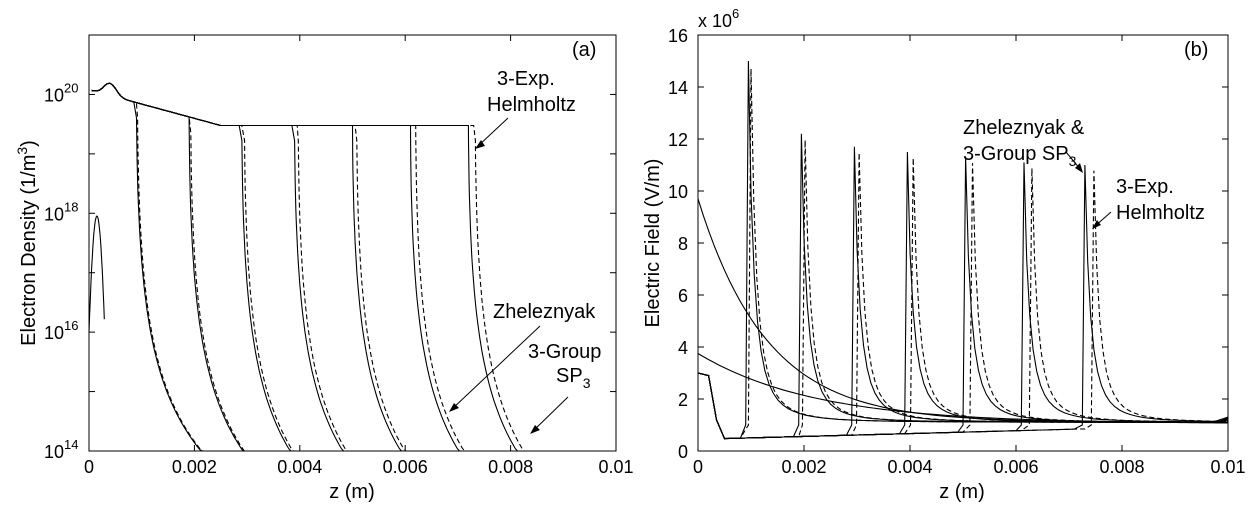  What do you see at coordinates (531, 105) in the screenshot?
I see `panel-a-annot-helmholtz-line2: Helmholtz` at bounding box center [531, 105].